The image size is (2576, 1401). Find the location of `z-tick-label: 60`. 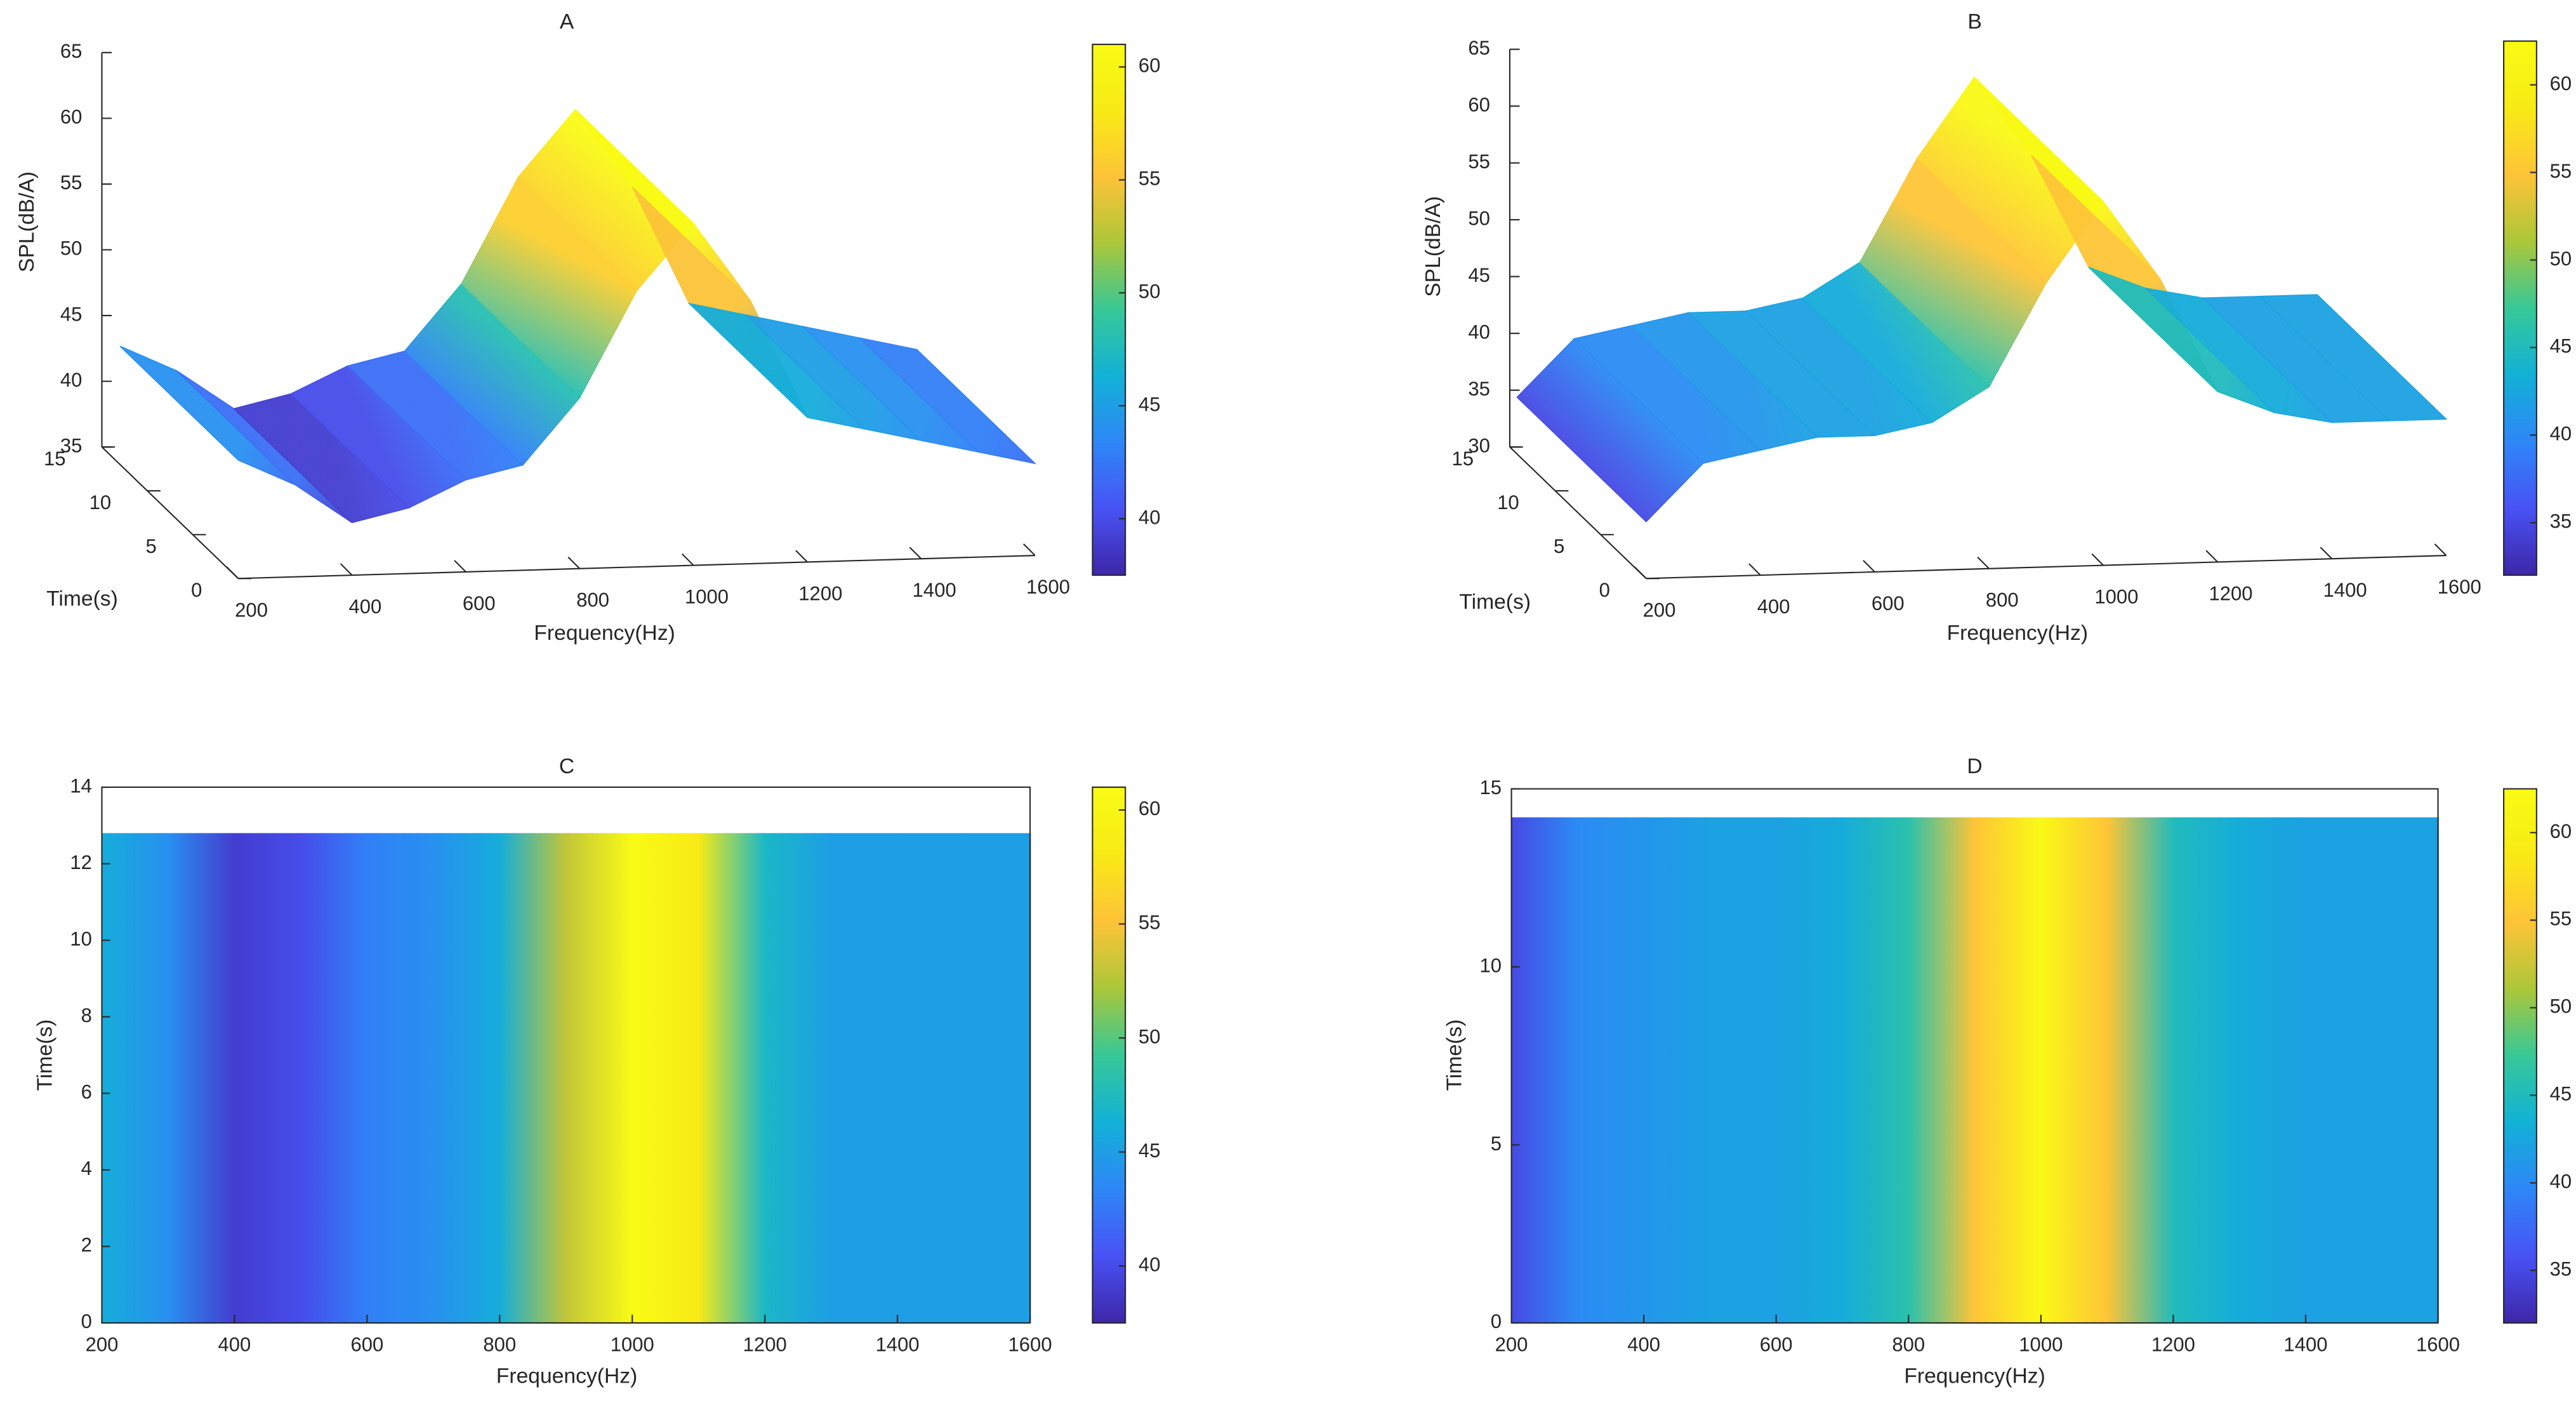

z-tick-label: 60 is located at coordinates (1479, 104).